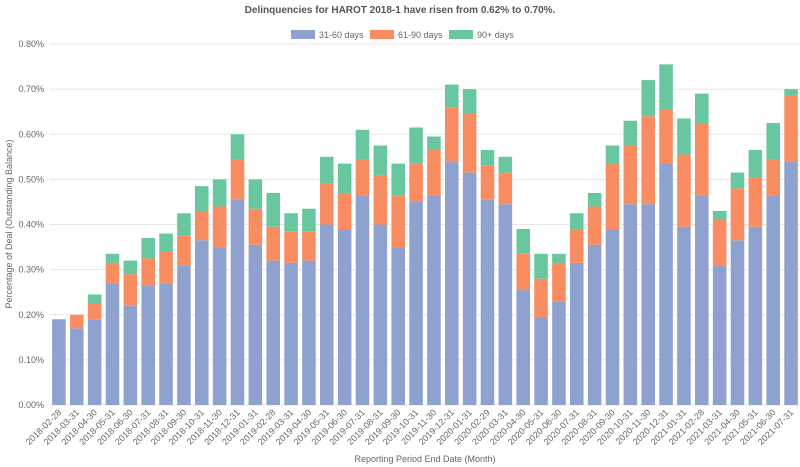 The width and height of the screenshot is (800, 467). I want to click on legend-item-31-60: 31-60 days, so click(327, 35).